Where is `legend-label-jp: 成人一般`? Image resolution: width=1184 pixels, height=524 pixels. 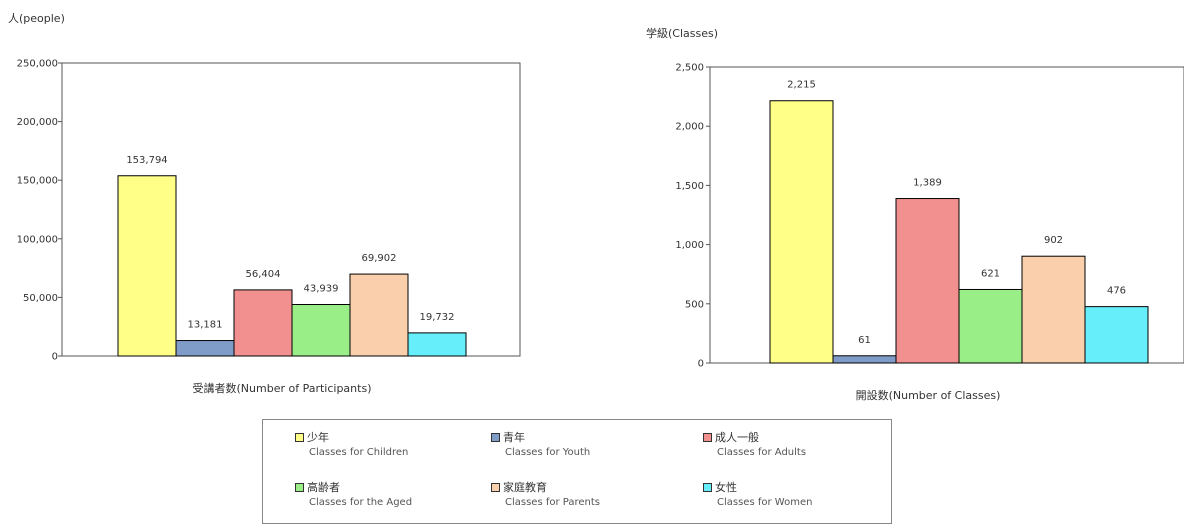 legend-label-jp: 成人一般 is located at coordinates (737, 437).